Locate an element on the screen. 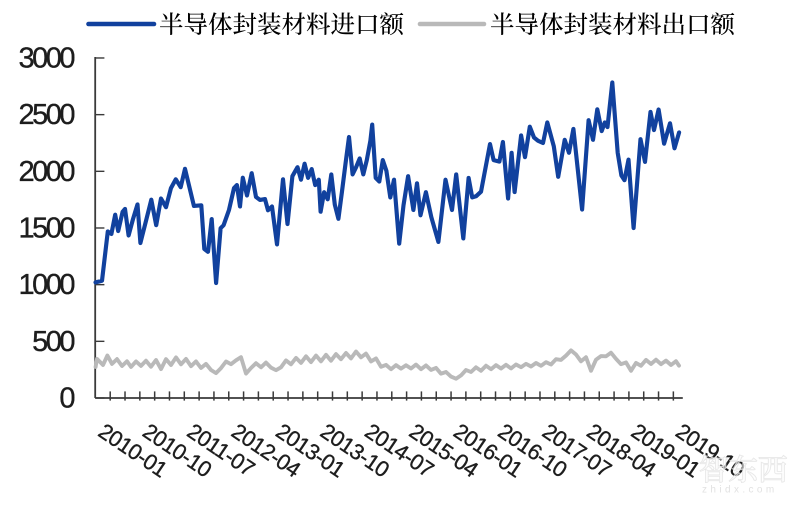  svg-text: 1500 is located at coordinates (46, 229).